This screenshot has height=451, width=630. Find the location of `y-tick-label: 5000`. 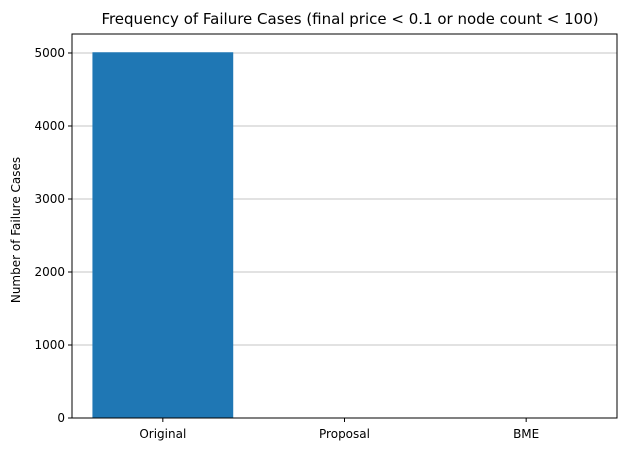

y-tick-label: 5000 is located at coordinates (49, 53).